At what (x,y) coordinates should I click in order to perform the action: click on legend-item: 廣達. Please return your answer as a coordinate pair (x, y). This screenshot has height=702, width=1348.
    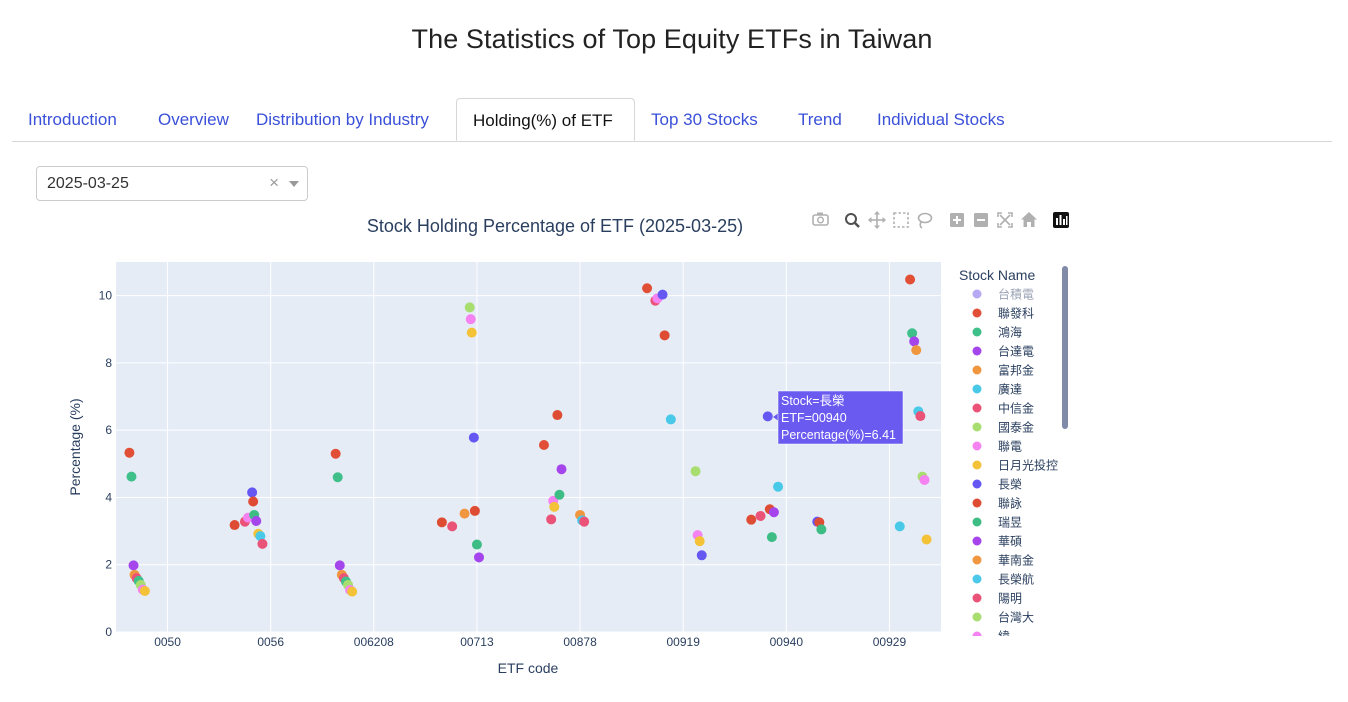
    Looking at the image, I should click on (997, 390).